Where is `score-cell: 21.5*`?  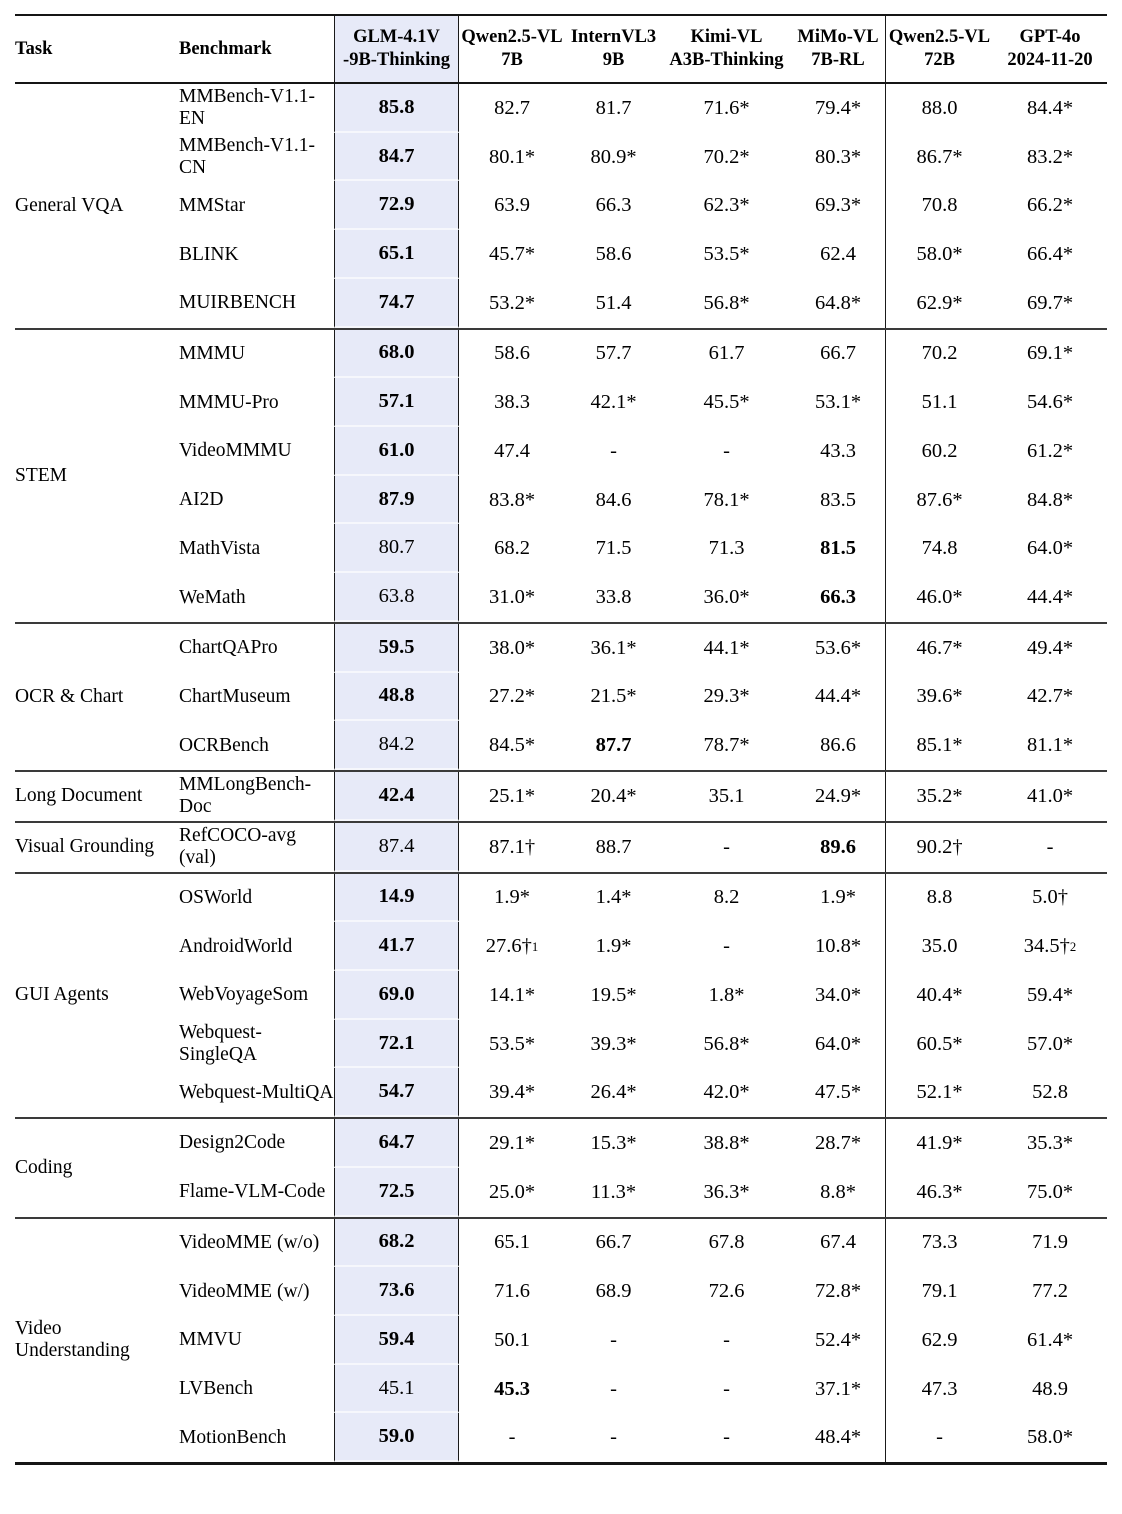
score-cell: 21.5* is located at coordinates (613, 696).